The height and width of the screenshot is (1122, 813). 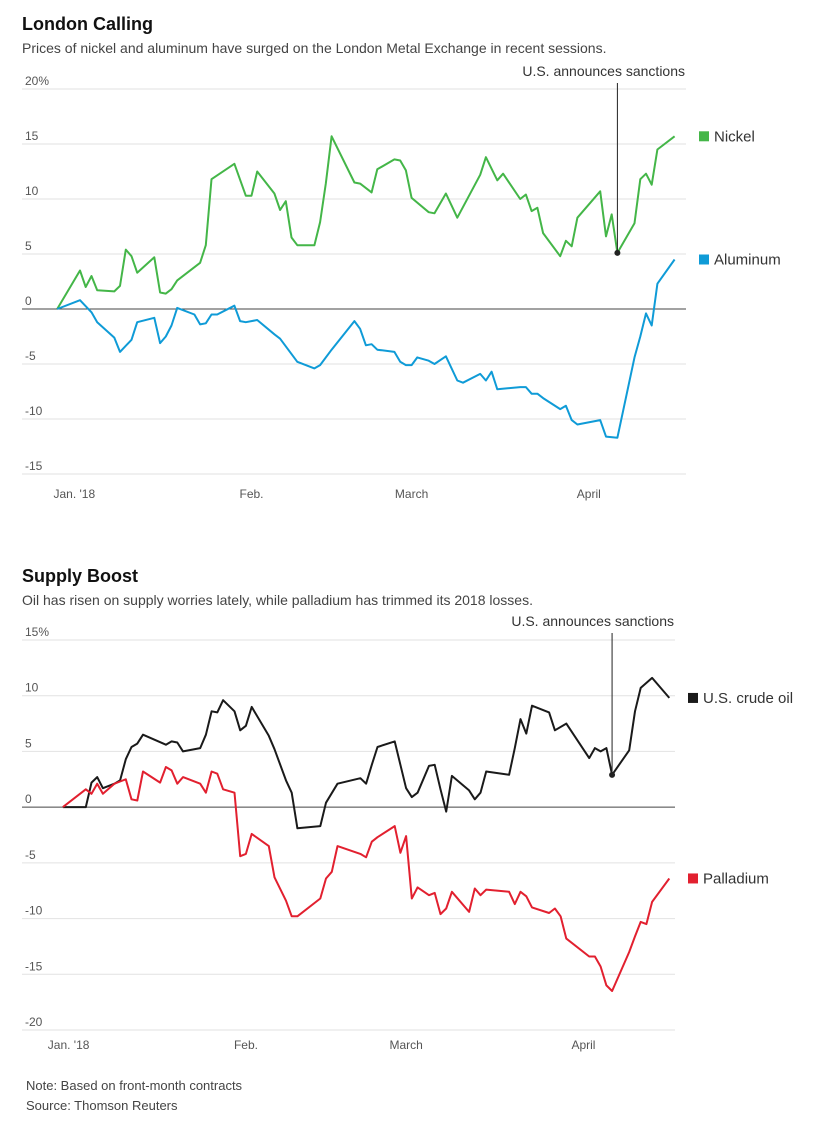 What do you see at coordinates (80, 576) in the screenshot?
I see `chart-title: Supply Boost` at bounding box center [80, 576].